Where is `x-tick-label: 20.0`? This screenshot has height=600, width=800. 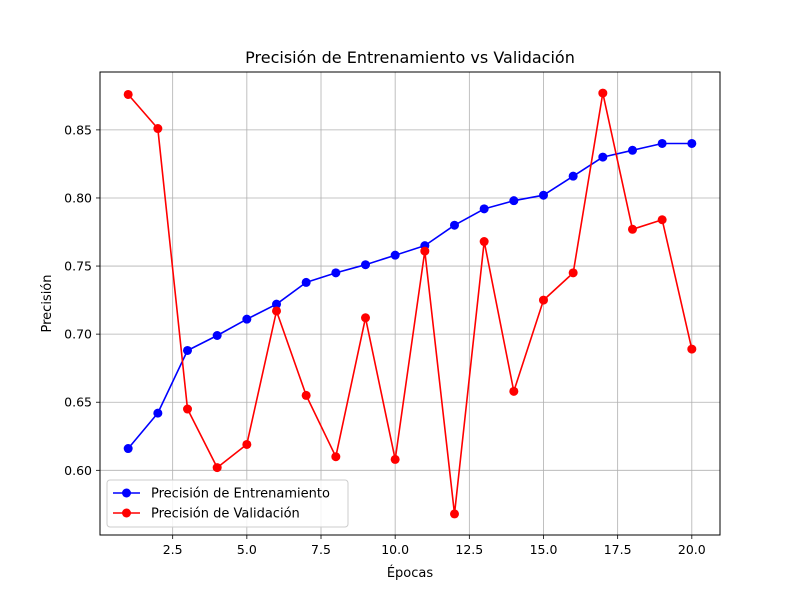 x-tick-label: 20.0 is located at coordinates (692, 549).